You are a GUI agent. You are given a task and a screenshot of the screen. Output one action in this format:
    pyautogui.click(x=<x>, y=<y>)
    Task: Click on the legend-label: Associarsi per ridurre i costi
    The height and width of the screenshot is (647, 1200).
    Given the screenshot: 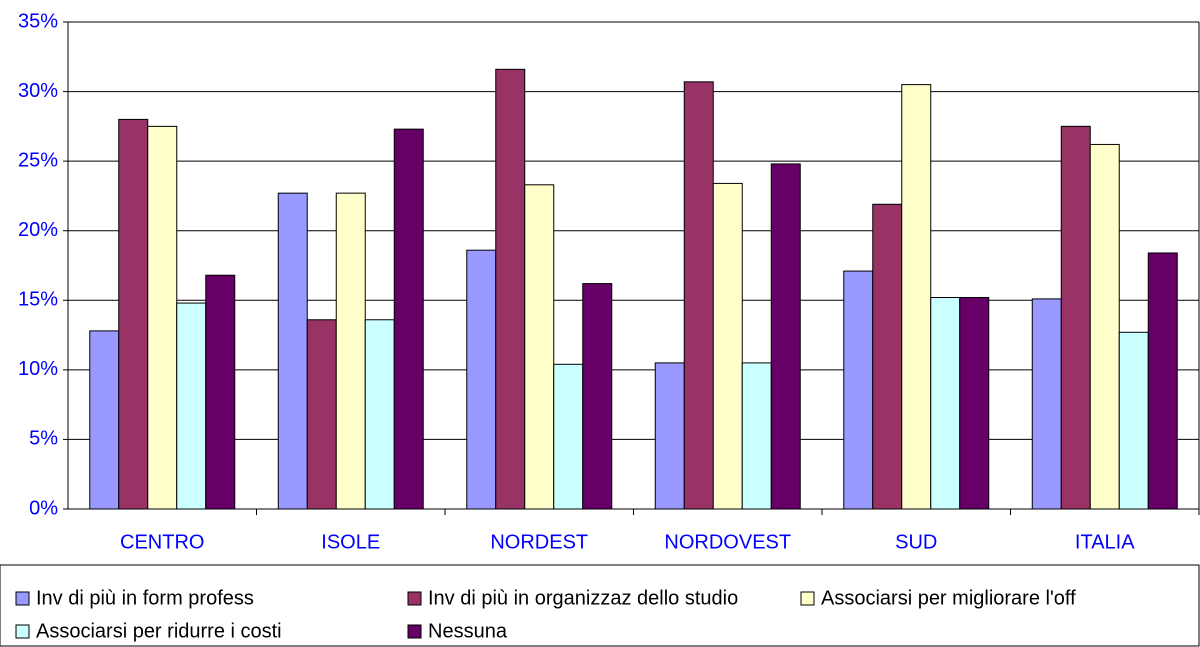 What is the action you would take?
    pyautogui.click(x=159, y=631)
    